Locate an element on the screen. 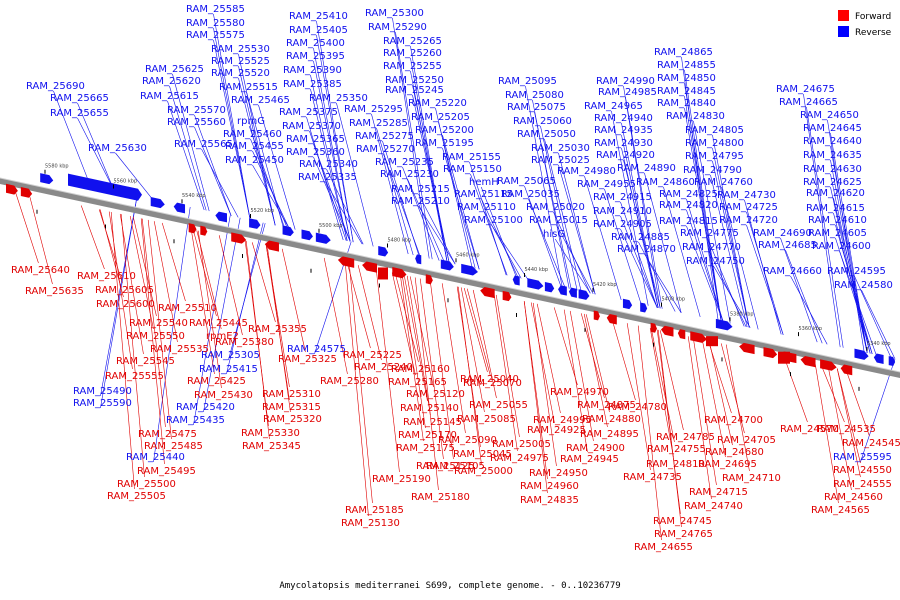 This screenshot has height=600, width=900. gene-label: RAM_25235 is located at coordinates (404, 162).